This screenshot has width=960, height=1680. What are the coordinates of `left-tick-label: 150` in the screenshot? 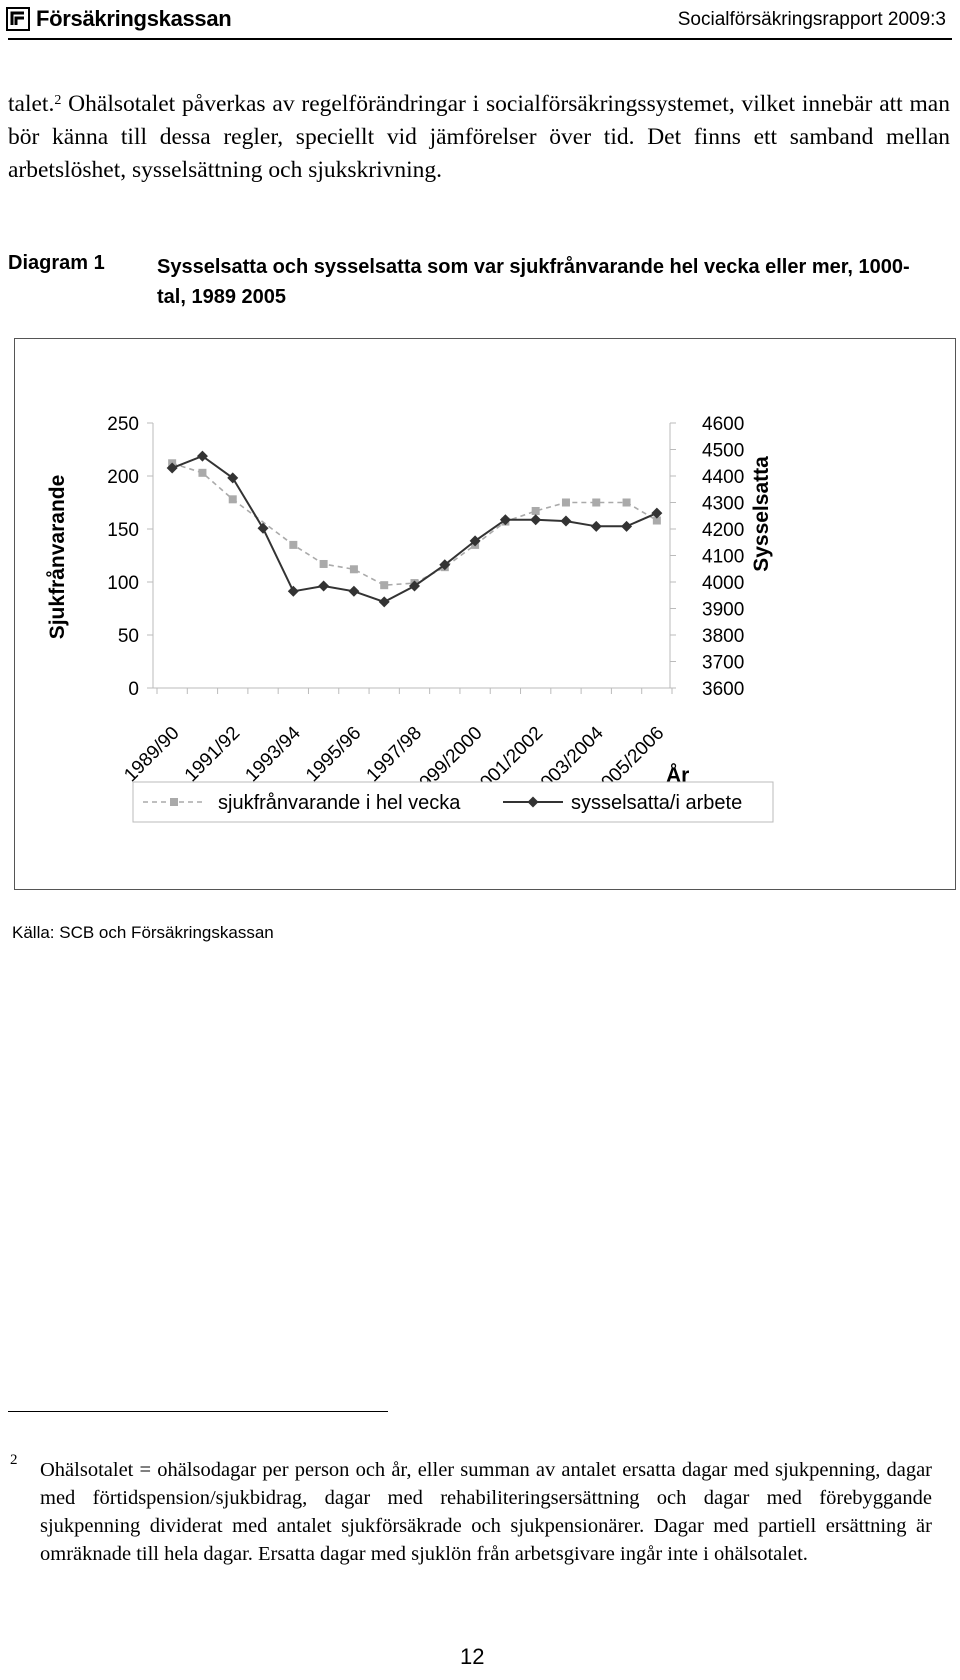 It's located at (123, 530).